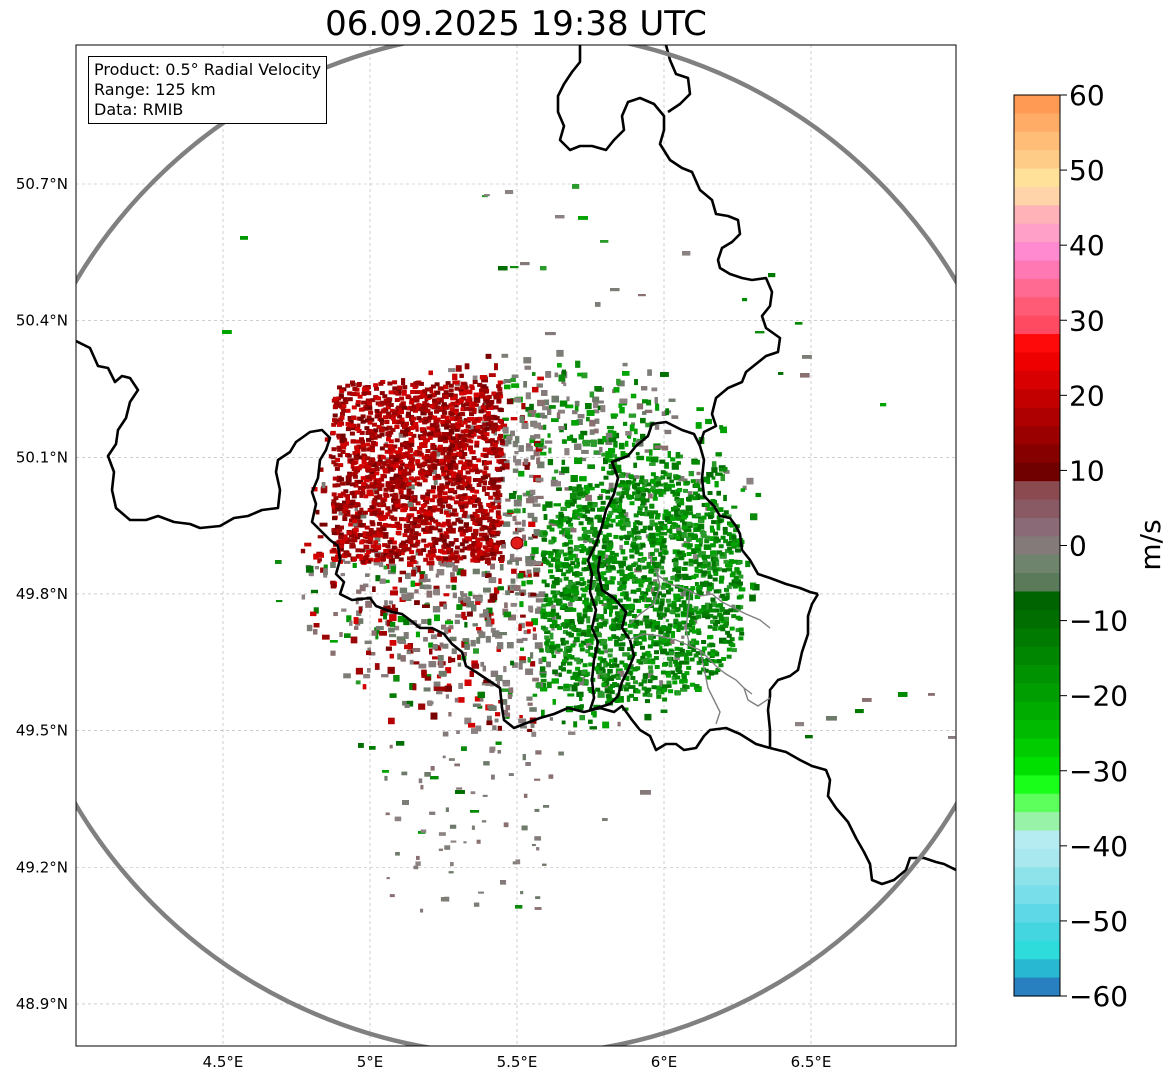 This screenshot has width=1171, height=1081. I want to click on colorbar-swatches, so click(1037, 546).